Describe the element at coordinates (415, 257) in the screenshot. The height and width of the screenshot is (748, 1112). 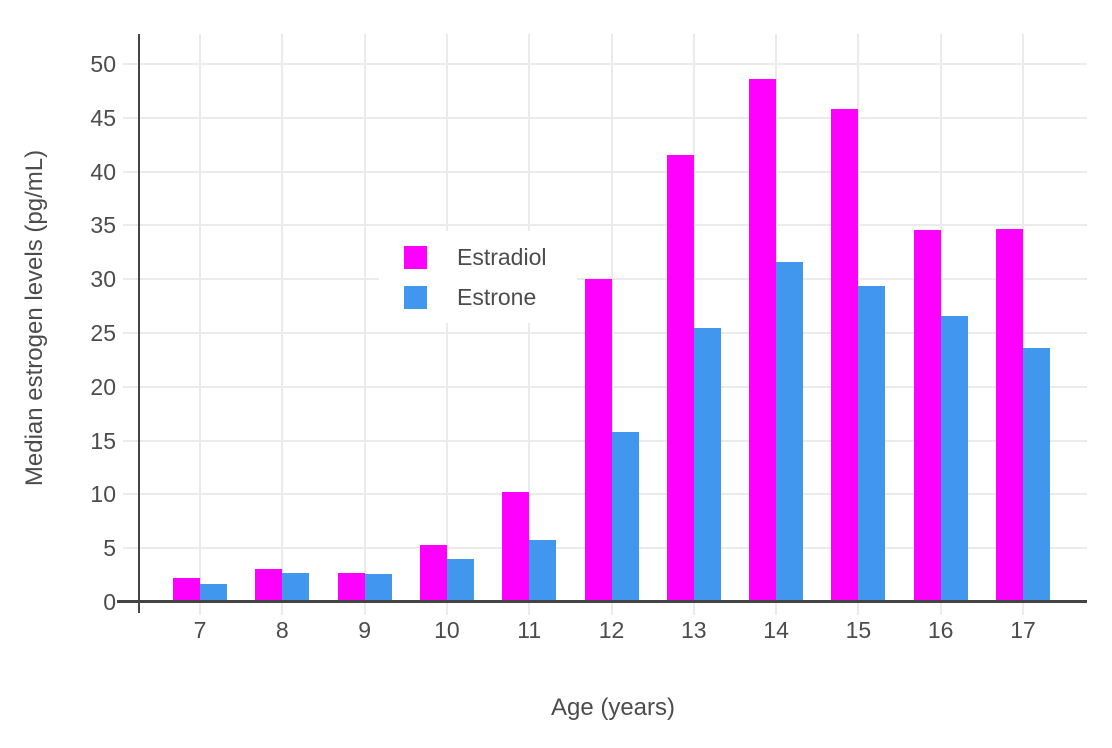
I see `legend-swatch-estradiol` at that location.